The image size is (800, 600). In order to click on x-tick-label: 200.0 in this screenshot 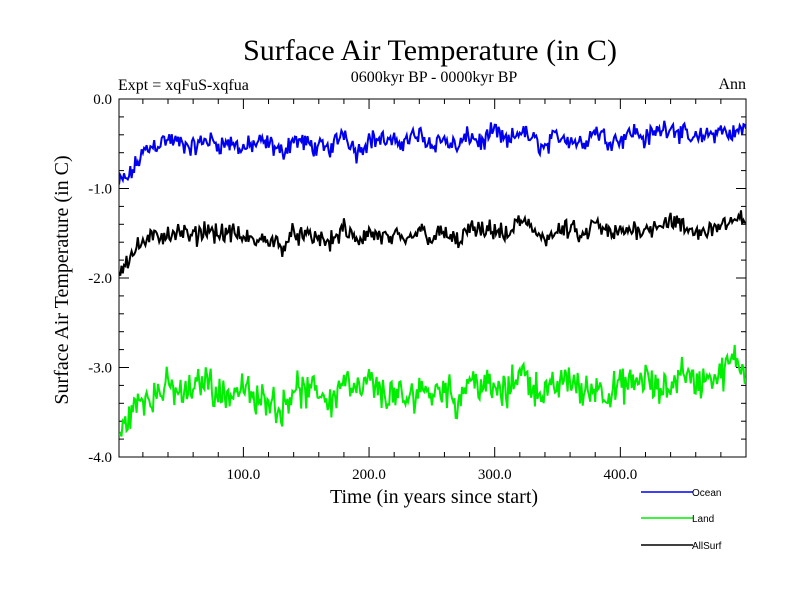, I will do `click(369, 475)`.